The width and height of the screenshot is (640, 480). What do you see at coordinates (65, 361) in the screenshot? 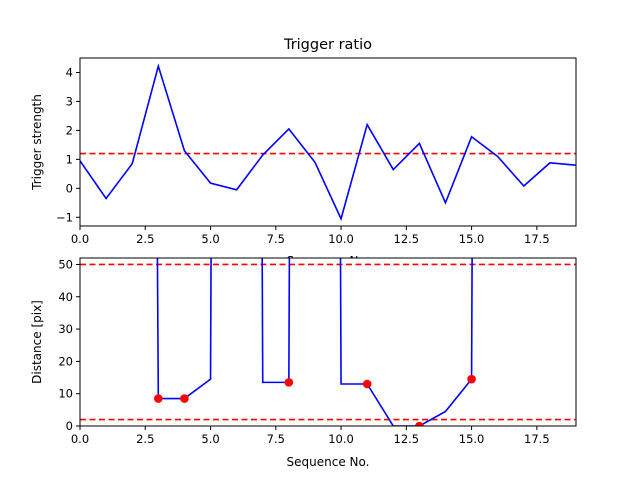
I see `y-tick-label: 20` at bounding box center [65, 361].